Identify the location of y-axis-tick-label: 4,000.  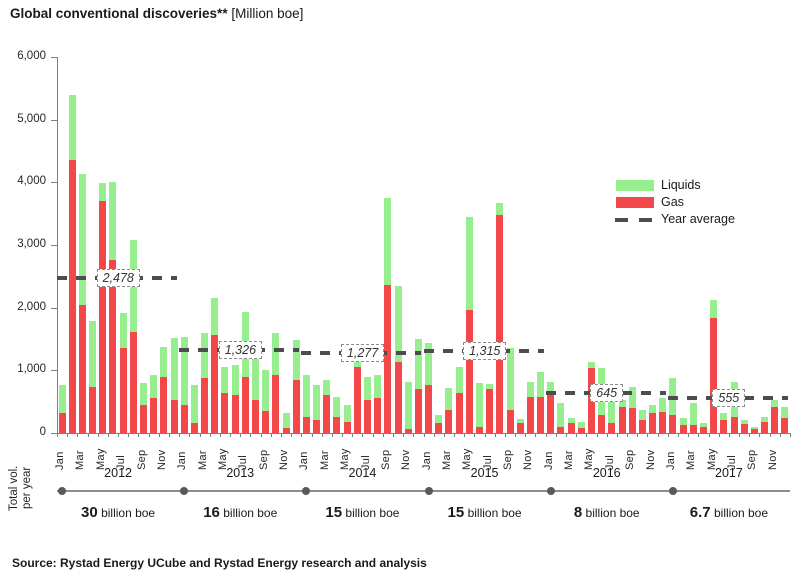
(31, 181).